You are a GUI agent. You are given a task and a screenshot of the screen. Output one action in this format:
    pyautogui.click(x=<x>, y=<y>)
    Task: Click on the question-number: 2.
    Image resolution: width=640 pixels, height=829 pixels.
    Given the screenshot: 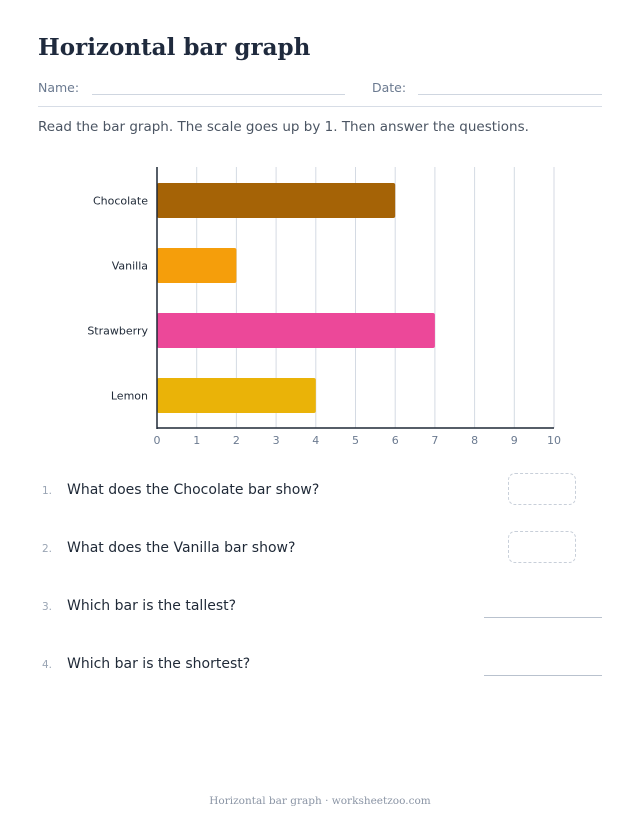 What is the action you would take?
    pyautogui.click(x=47, y=549)
    